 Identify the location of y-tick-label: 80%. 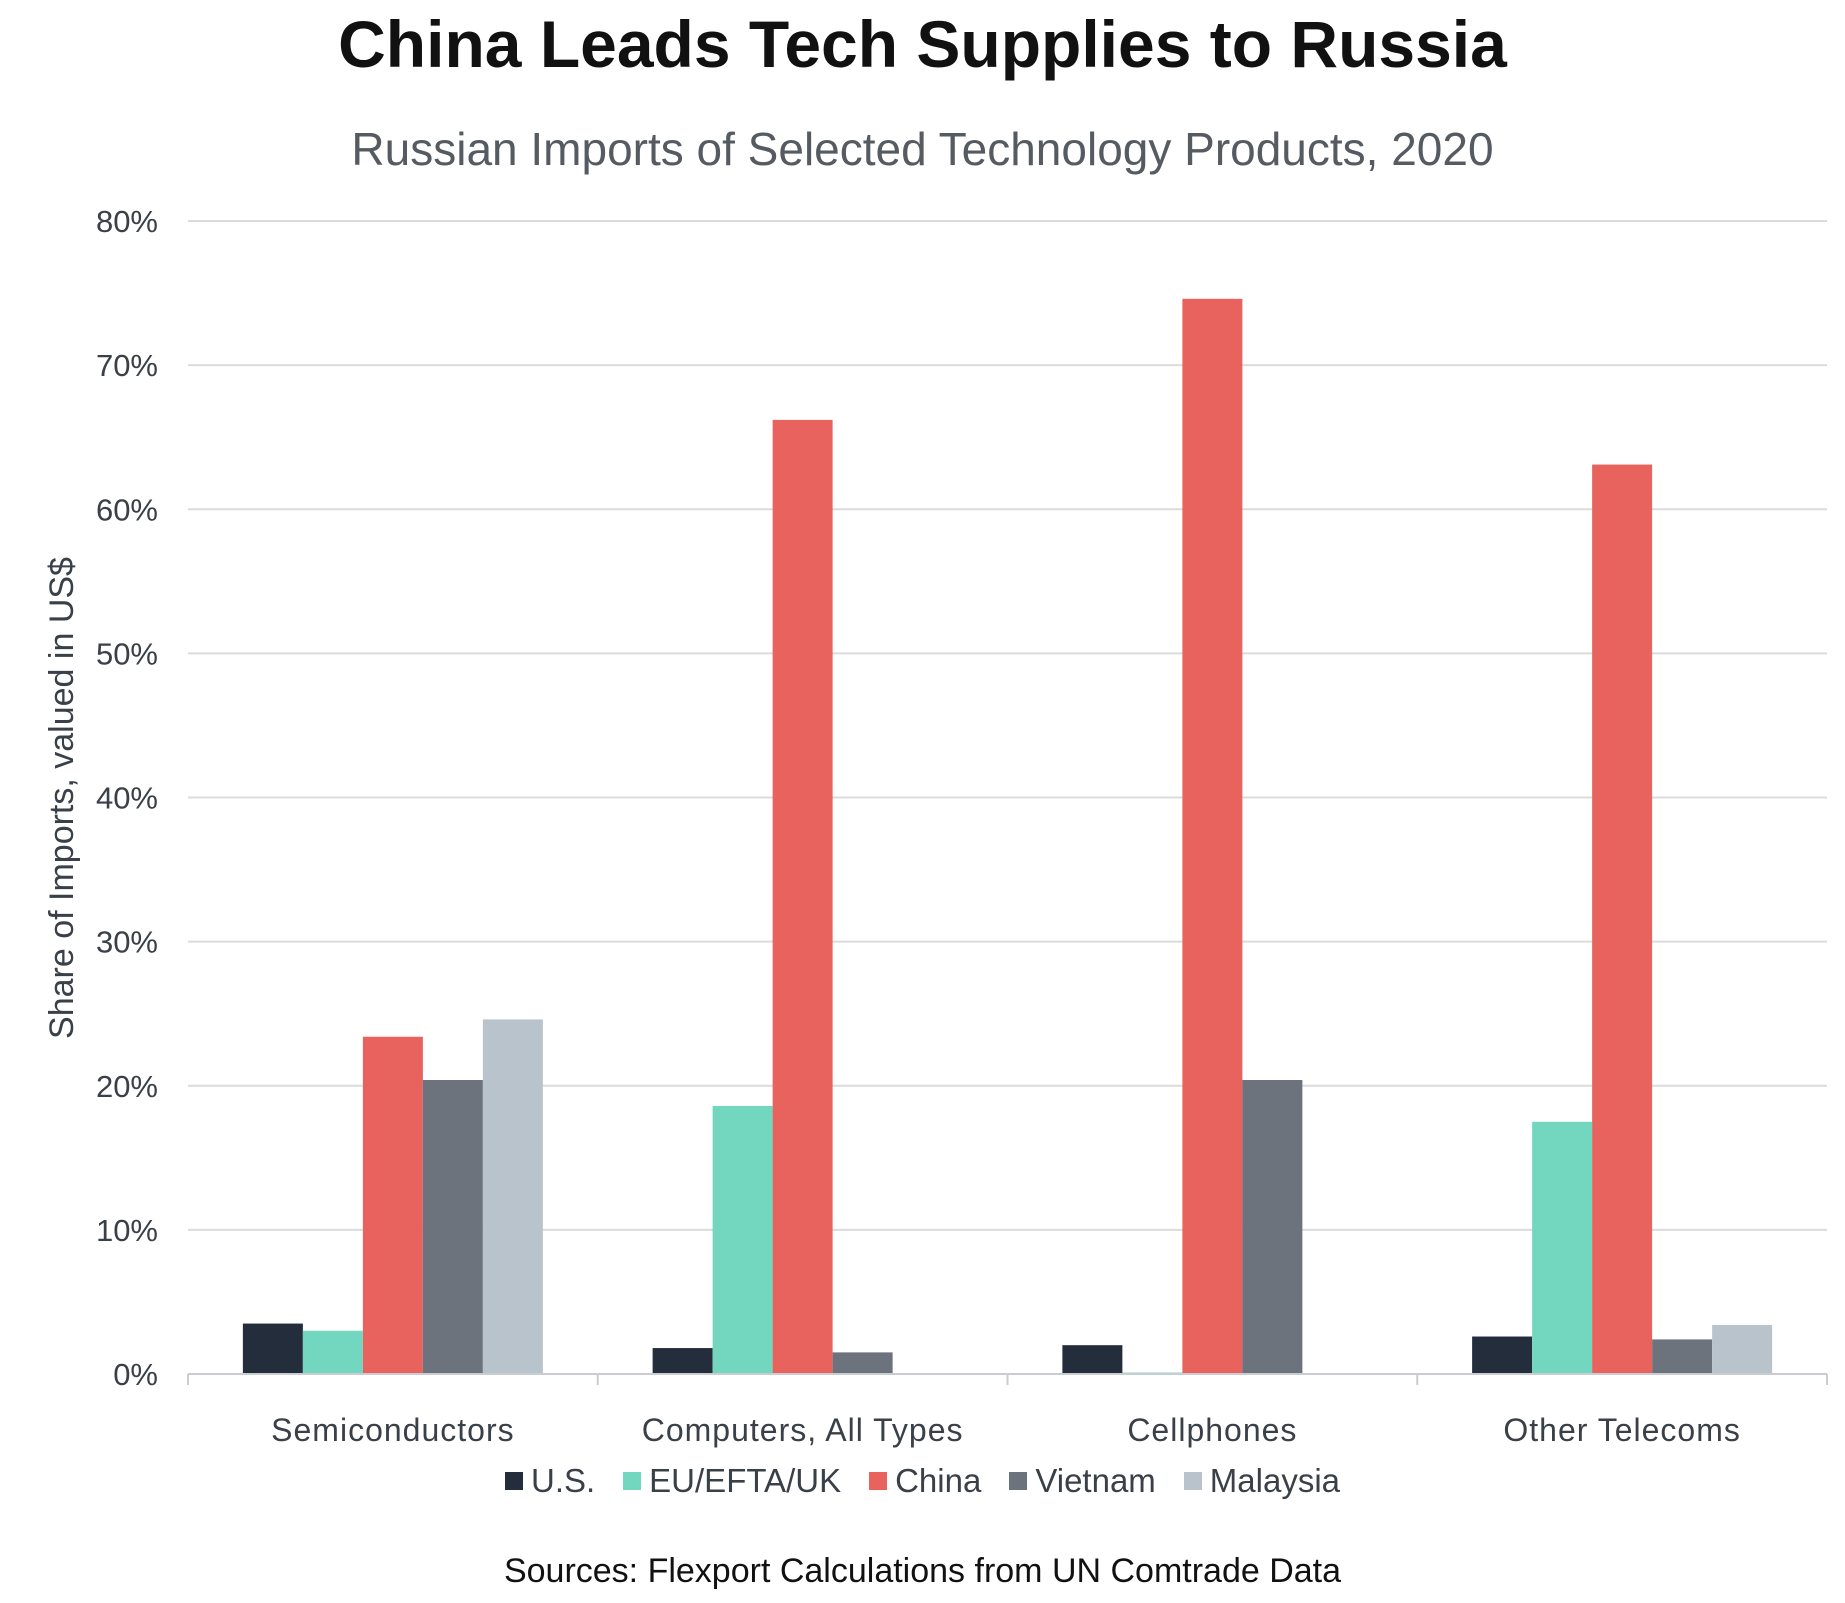
(127, 221).